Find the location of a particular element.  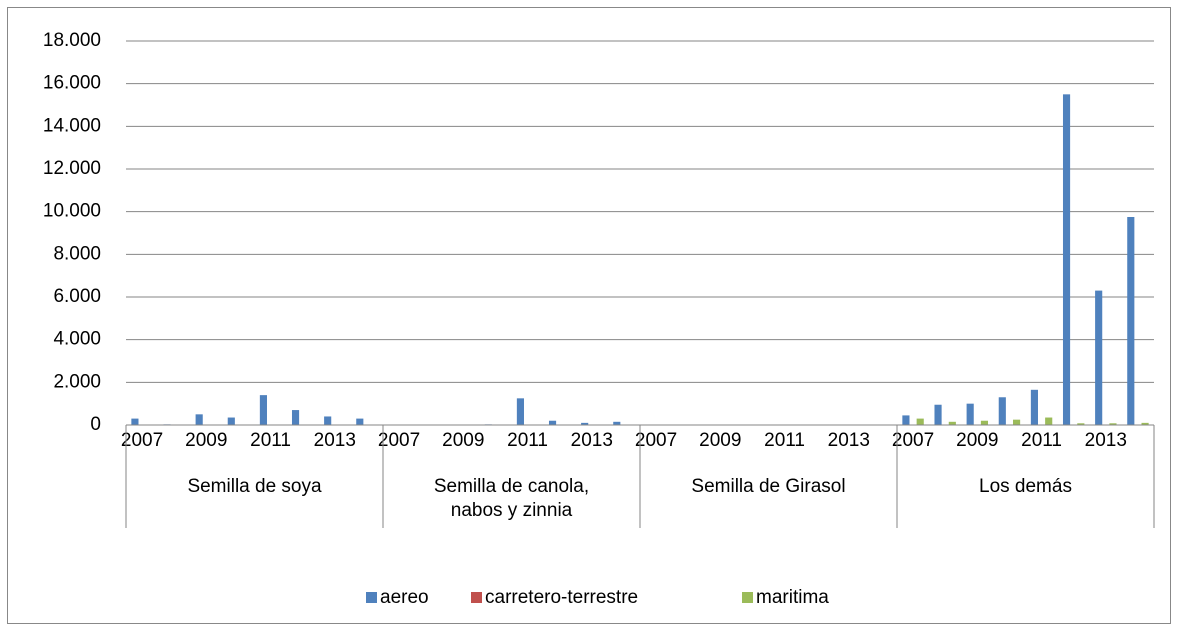

group-label: Semilla de Girasol is located at coordinates (768, 486).